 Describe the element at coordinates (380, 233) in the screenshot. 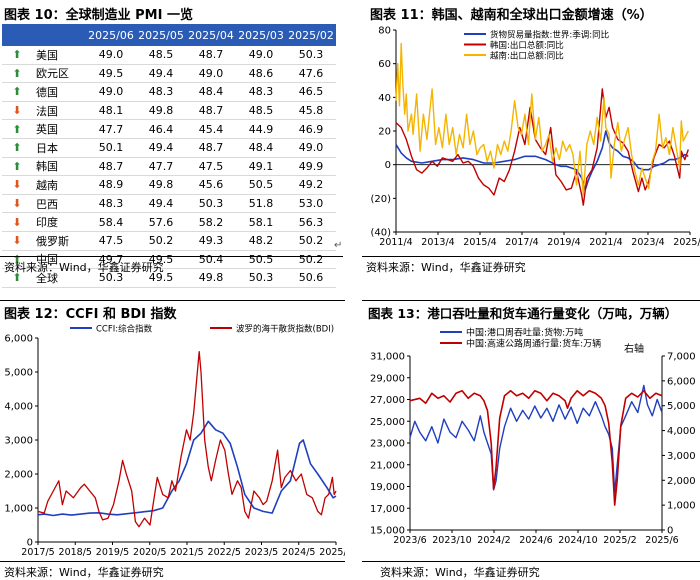

I see `y-tick-label: (40)` at that location.